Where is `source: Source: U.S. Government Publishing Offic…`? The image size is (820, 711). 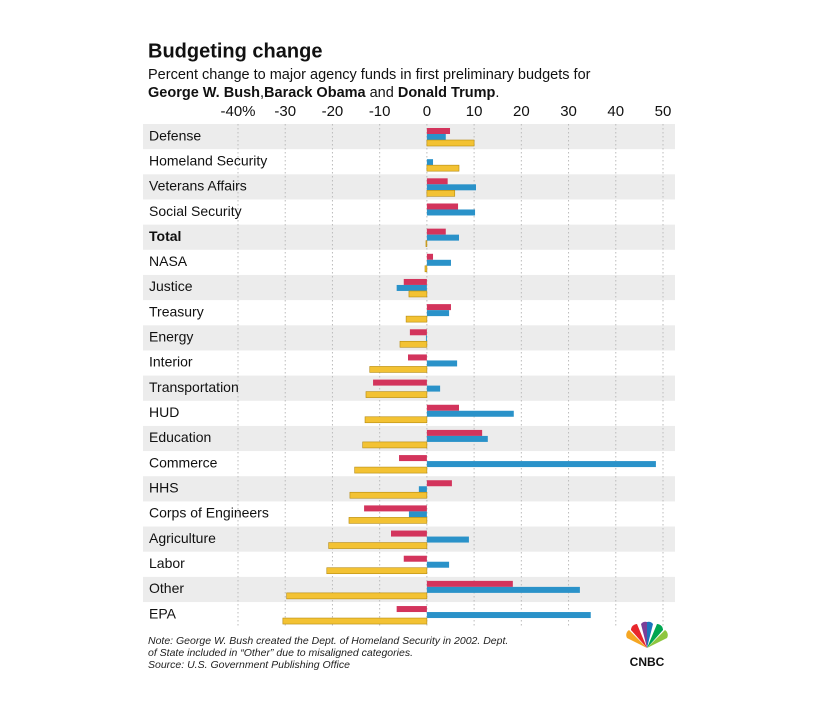
source: Source: U.S. Government Publishing Offic… is located at coordinates (249, 665).